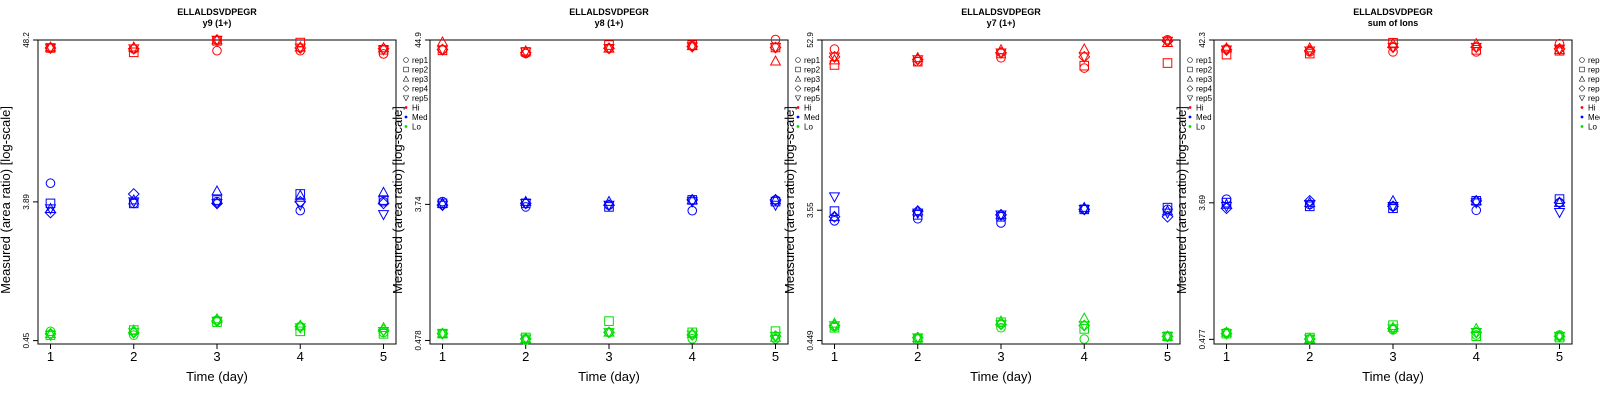  What do you see at coordinates (418, 40) in the screenshot?
I see `y-tick-label: 44.9` at bounding box center [418, 40].